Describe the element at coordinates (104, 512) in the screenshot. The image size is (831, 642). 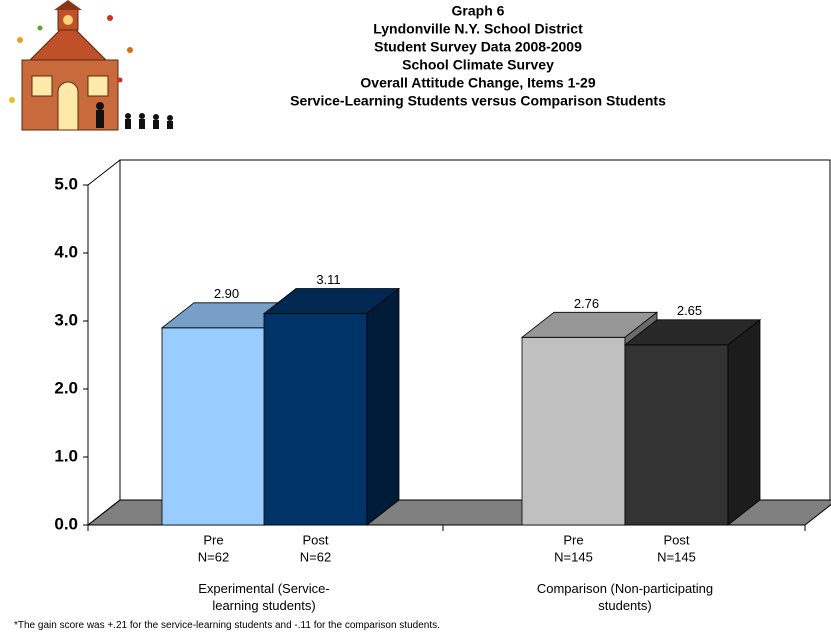
I see `left-wall-edge` at that location.